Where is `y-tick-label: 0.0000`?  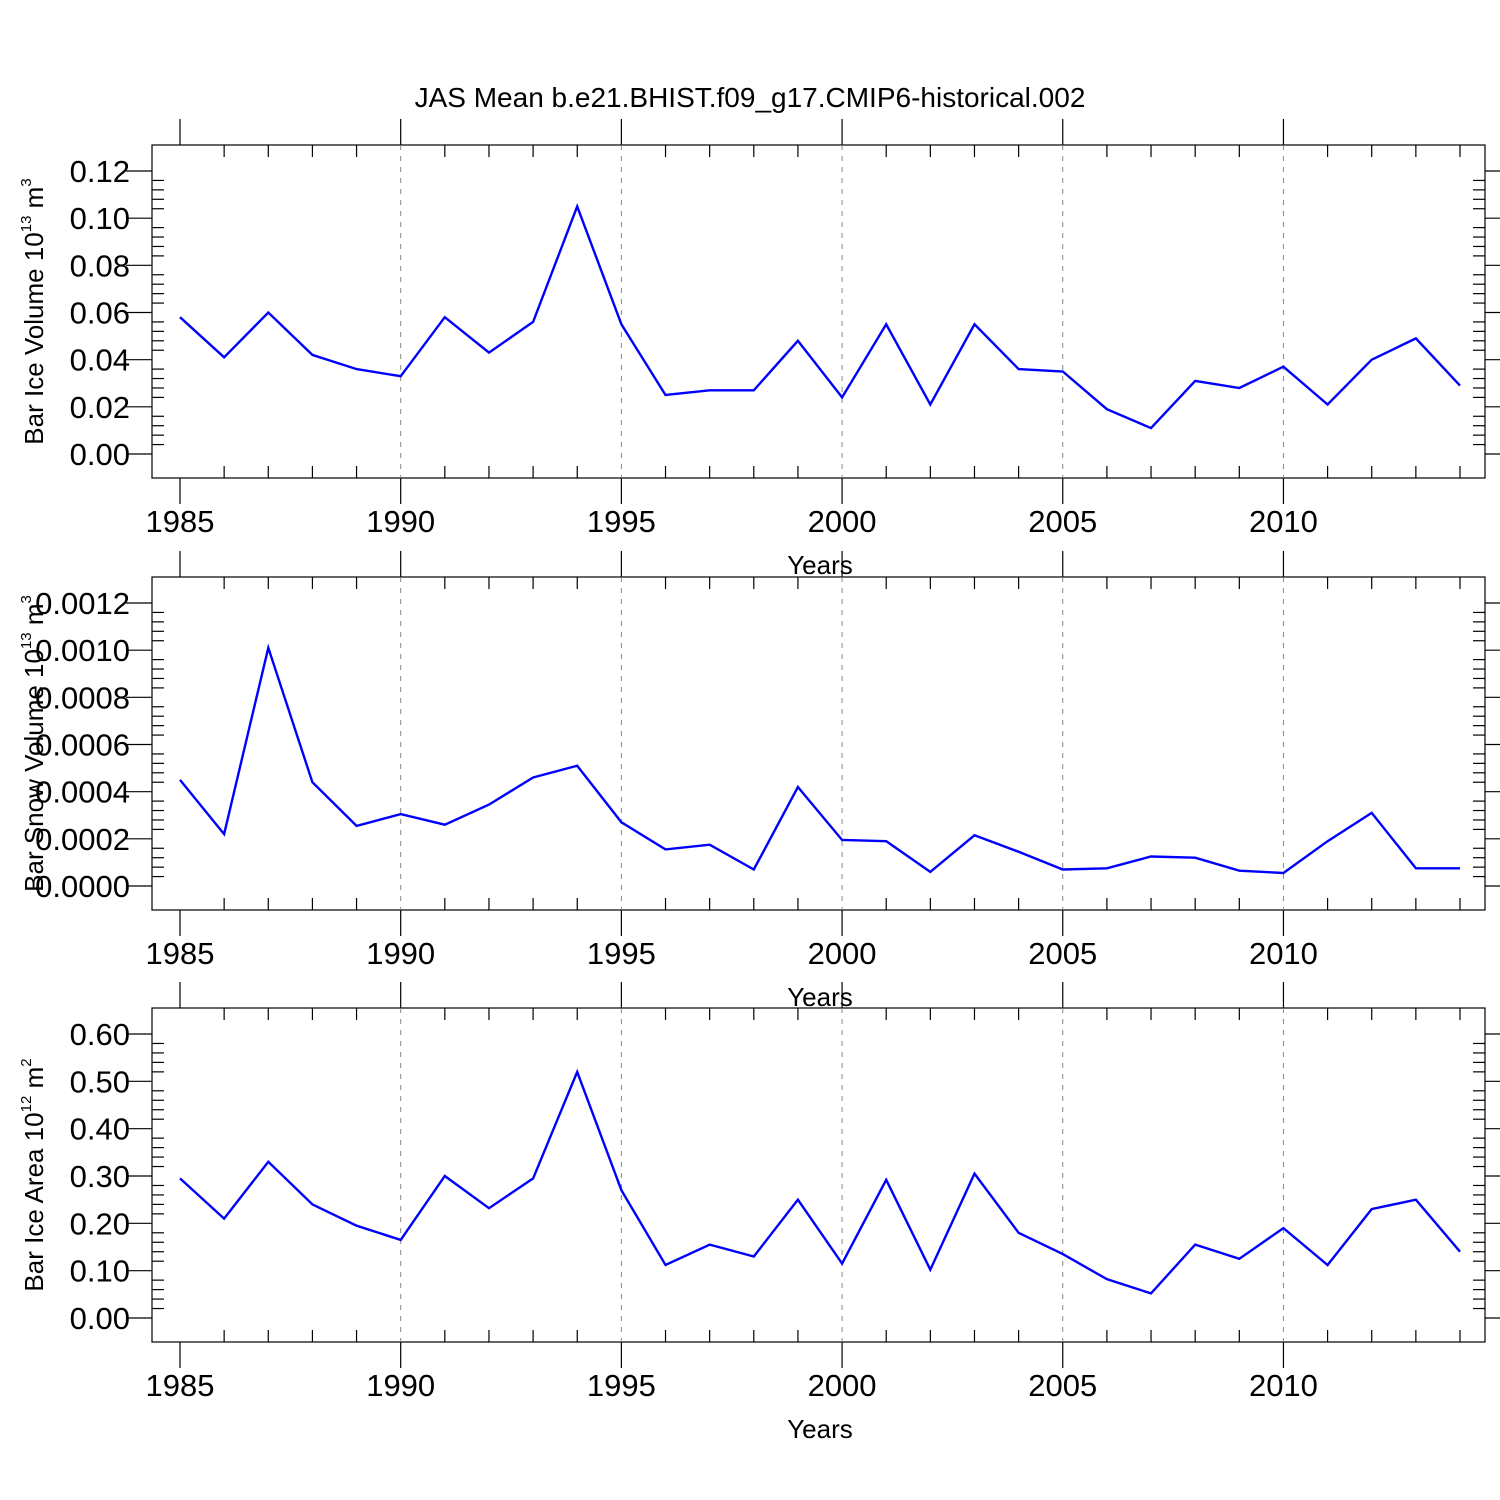 y-tick-label: 0.0000 is located at coordinates (82, 886).